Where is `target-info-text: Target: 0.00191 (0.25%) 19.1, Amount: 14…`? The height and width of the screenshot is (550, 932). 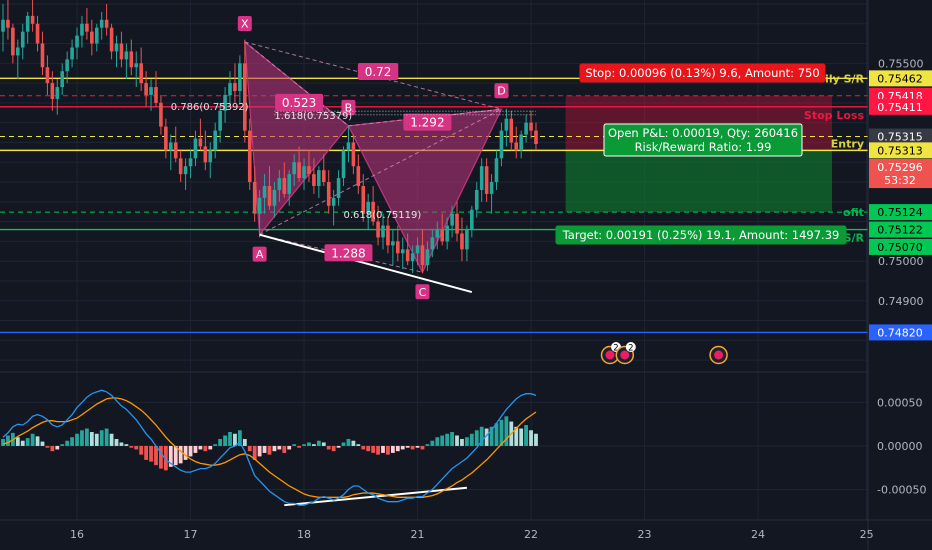 target-info-text: Target: 0.00191 (0.25%) 19.1, Amount: 14… is located at coordinates (701, 235).